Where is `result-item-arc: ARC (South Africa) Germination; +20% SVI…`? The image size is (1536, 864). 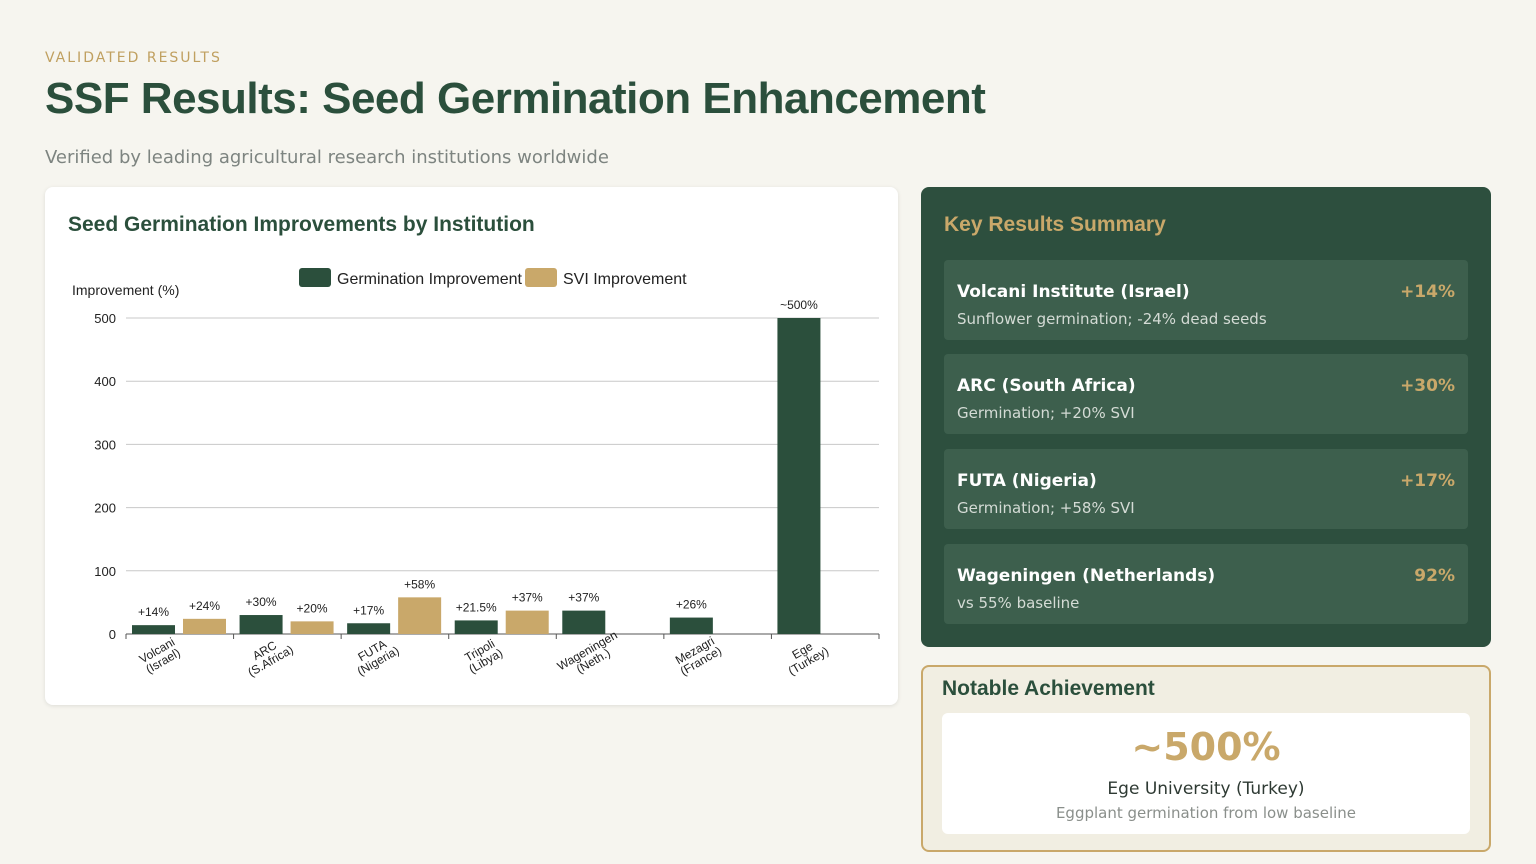 result-item-arc: ARC (South Africa) Germination; +20% SVI… is located at coordinates (1206, 394).